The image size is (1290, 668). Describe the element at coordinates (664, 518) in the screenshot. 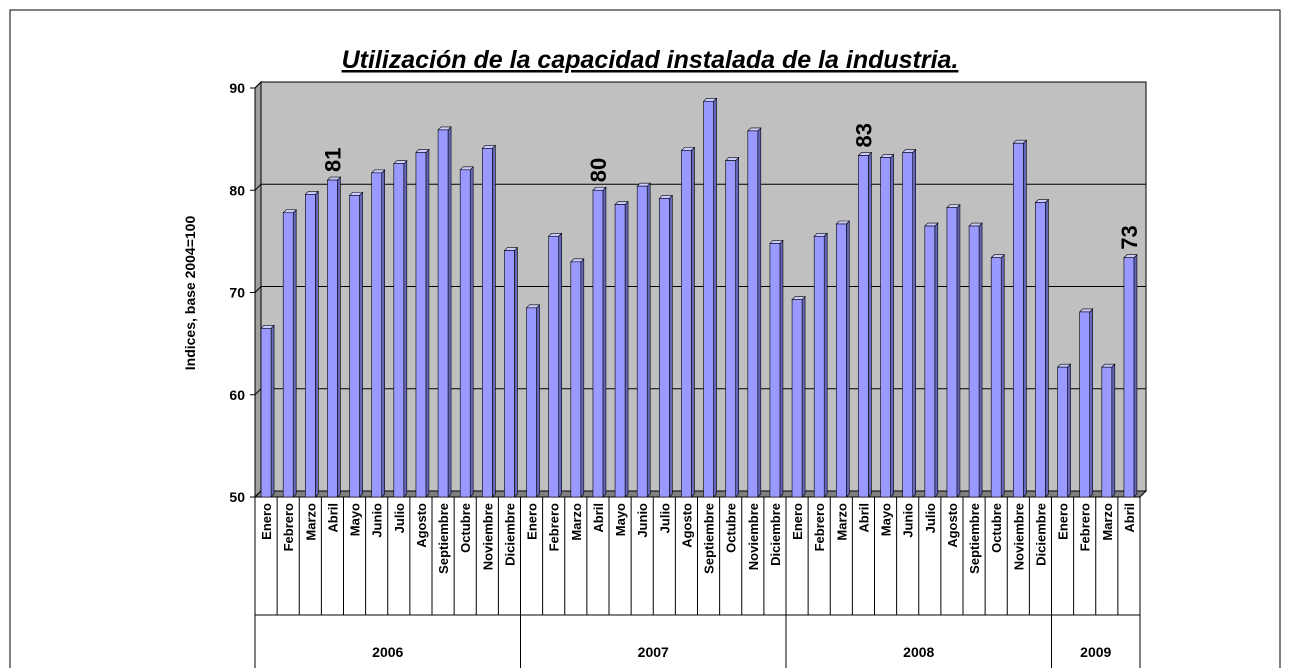

I see `x-tick-label: Julio` at that location.